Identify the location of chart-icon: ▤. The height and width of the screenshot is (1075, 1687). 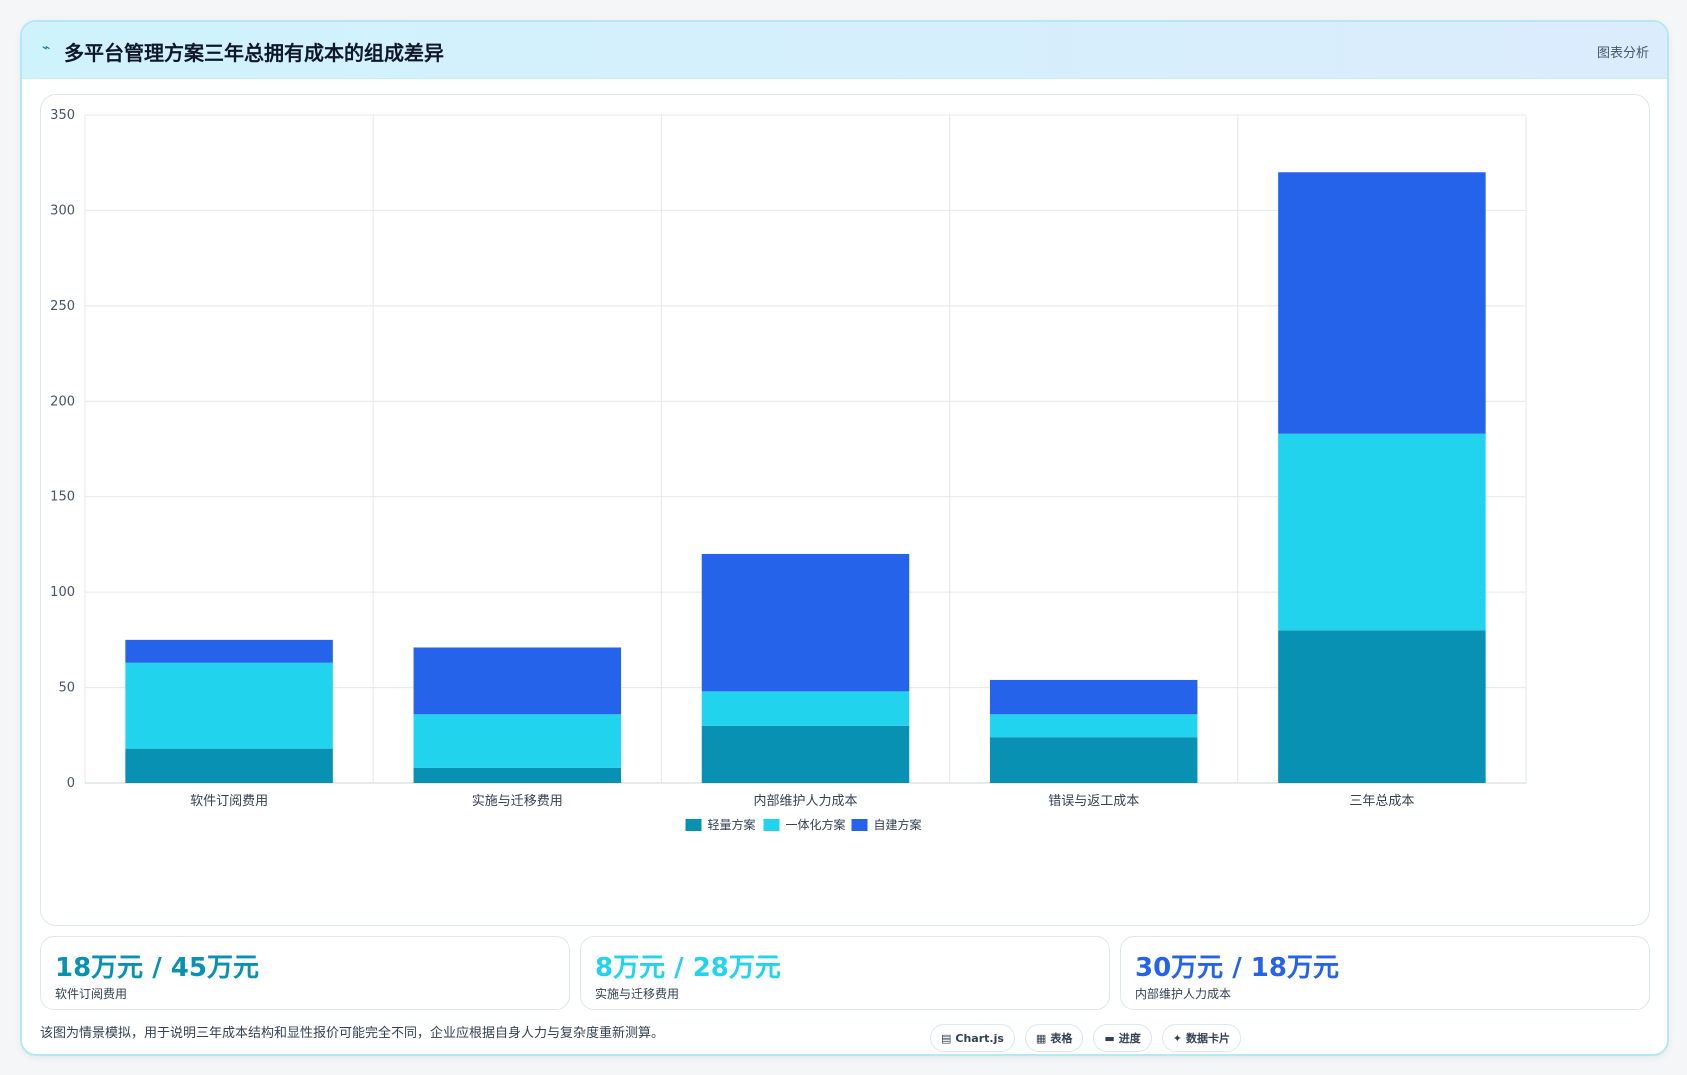
(946, 1038).